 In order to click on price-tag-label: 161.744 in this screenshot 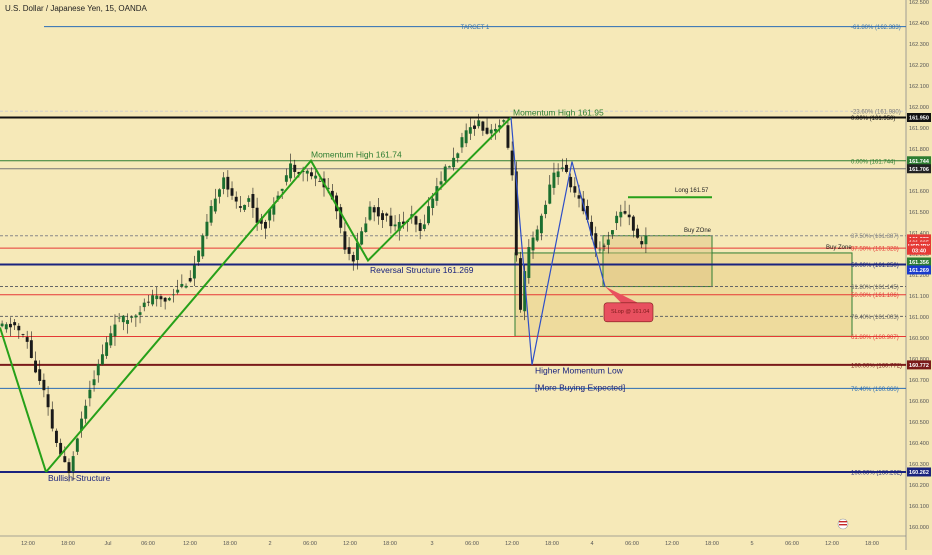, I will do `click(919, 162)`.